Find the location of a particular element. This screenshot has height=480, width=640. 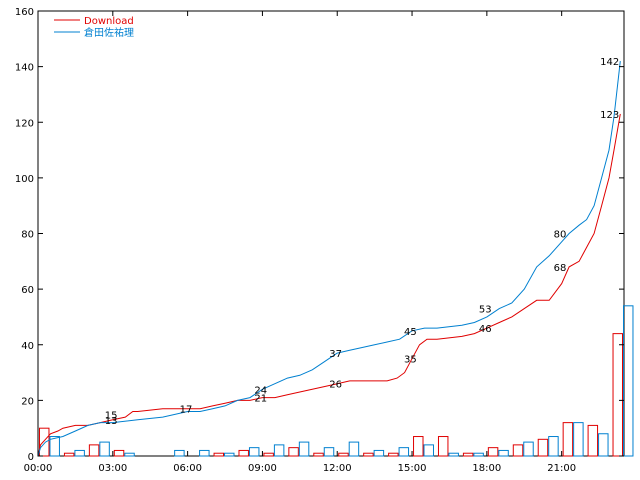

x-tick-label: 03:00 is located at coordinates (112, 468).